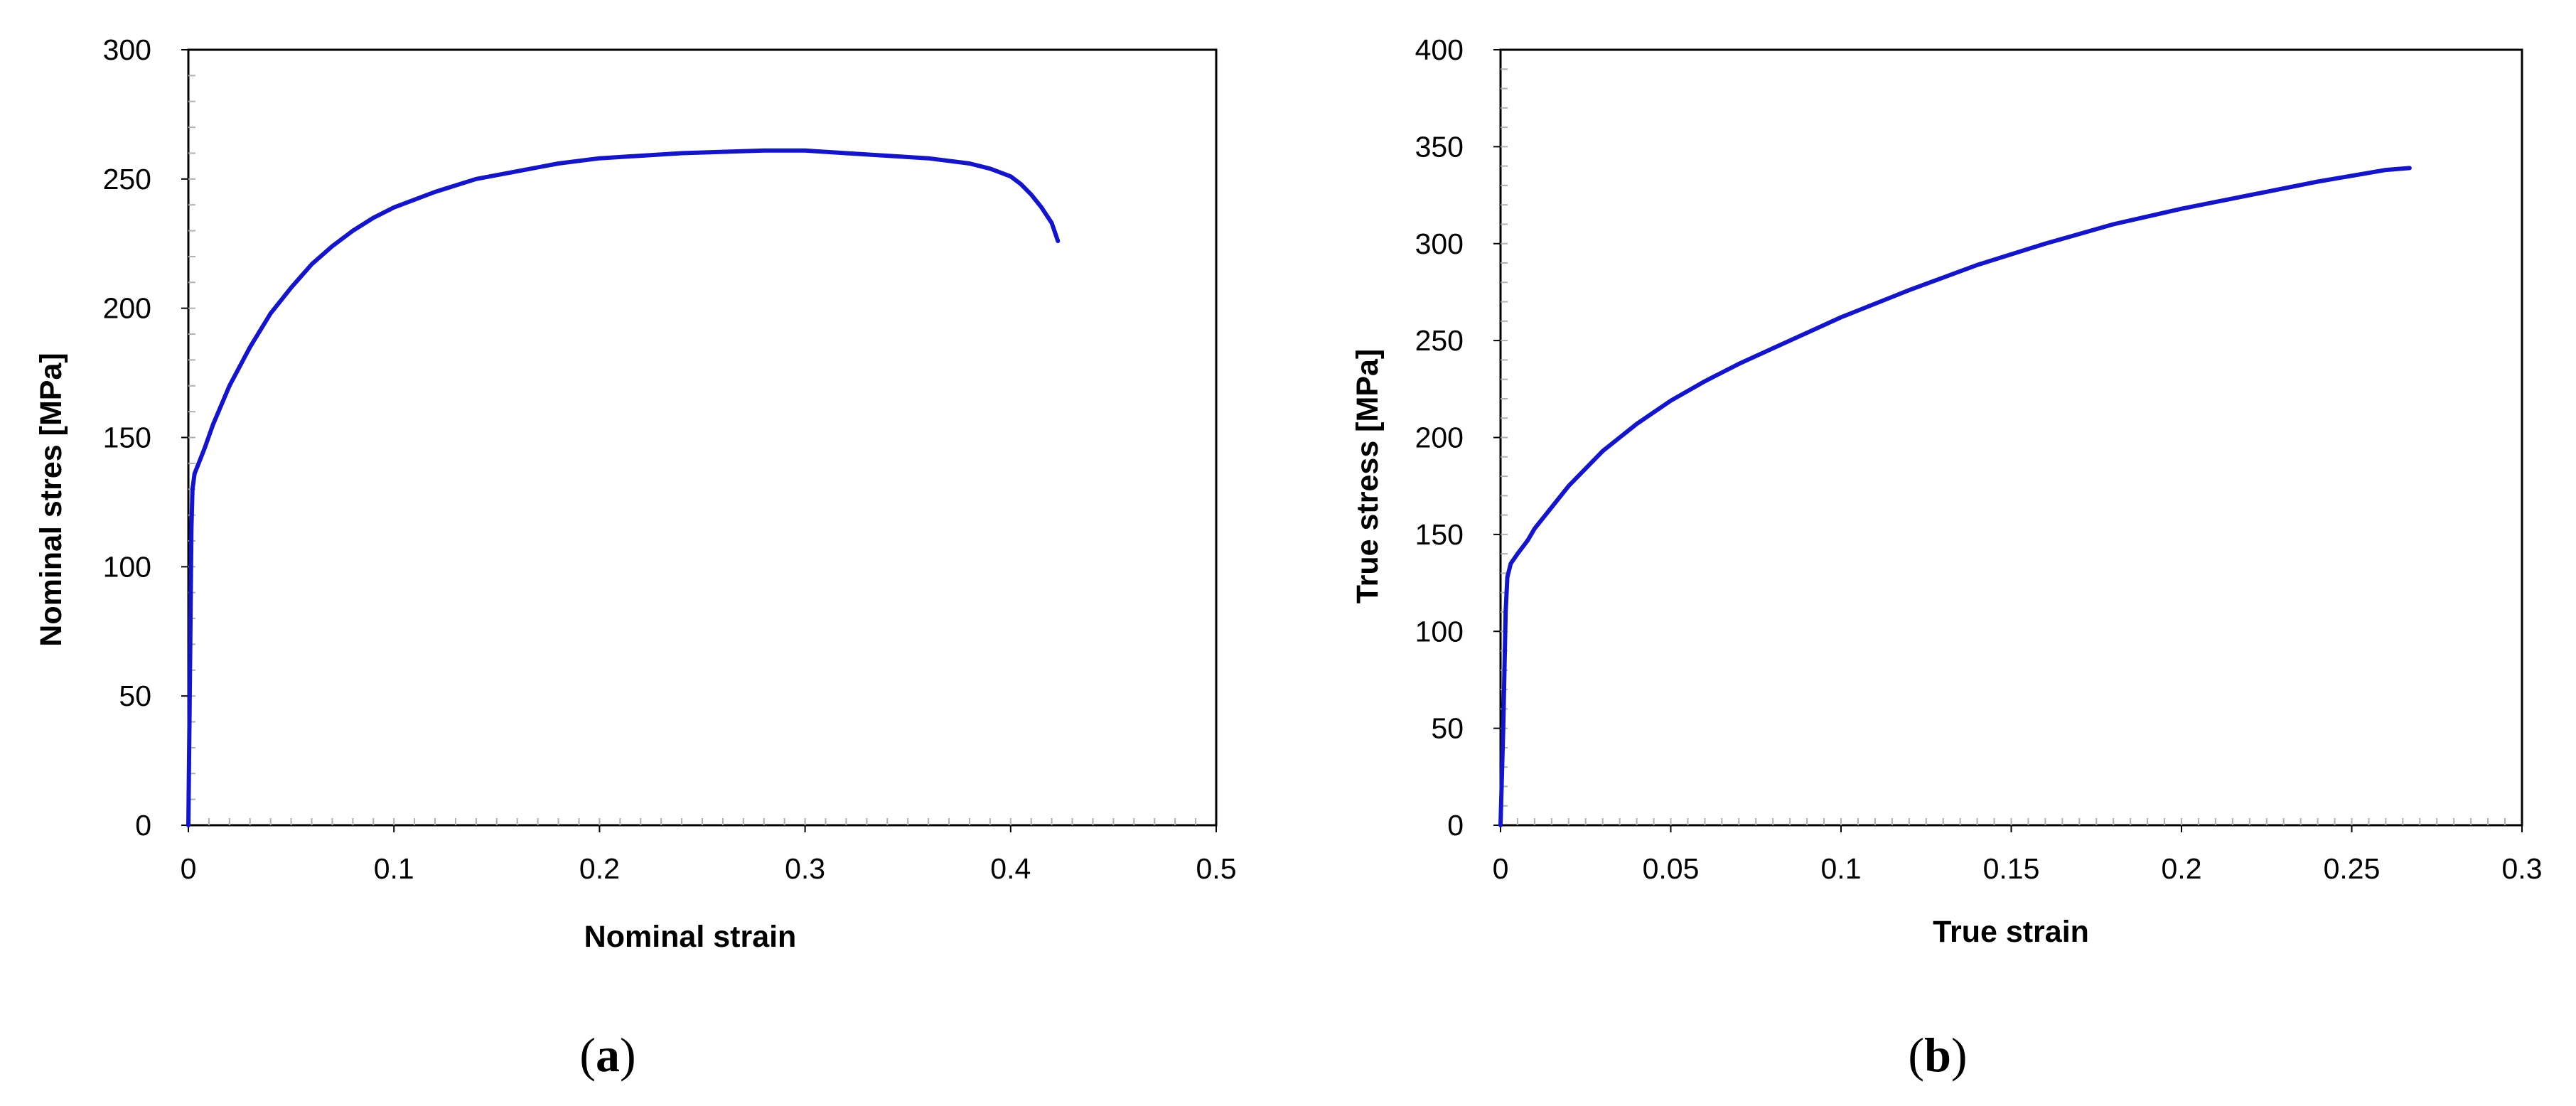  I want to click on x-tick-labels-b: 0 0.05 0.1 0.15 0.2 0.25 0.3, so click(2018, 868).